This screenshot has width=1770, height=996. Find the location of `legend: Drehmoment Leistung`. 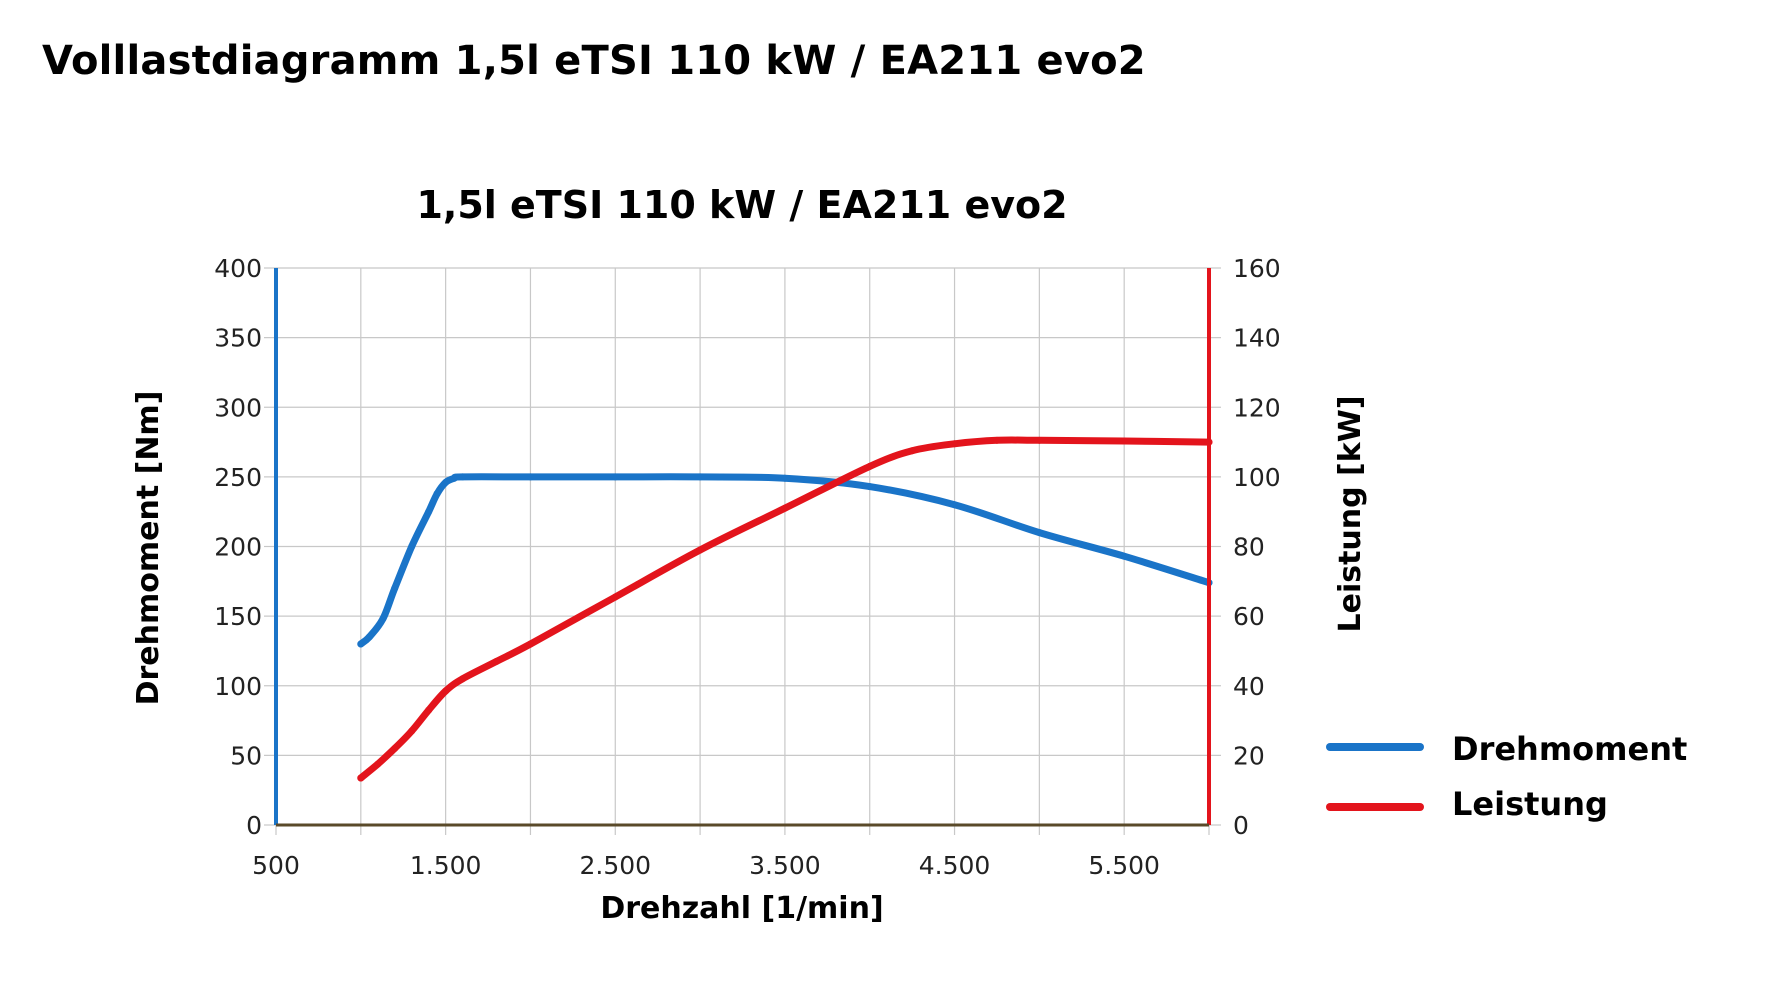

legend: Drehmoment Leistung is located at coordinates (1506, 776).